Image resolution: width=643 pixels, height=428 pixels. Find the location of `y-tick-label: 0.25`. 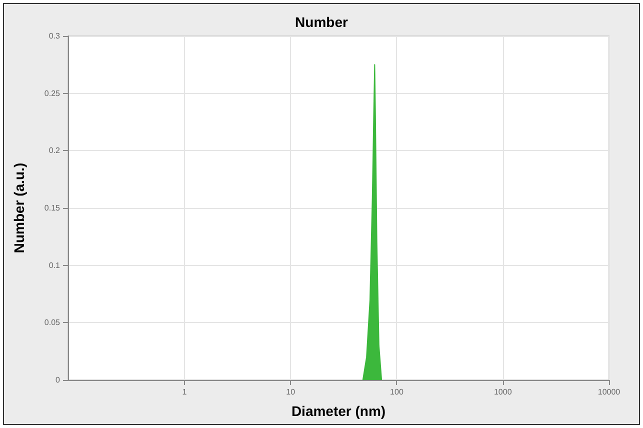

y-tick-label: 0.25 is located at coordinates (52, 93).